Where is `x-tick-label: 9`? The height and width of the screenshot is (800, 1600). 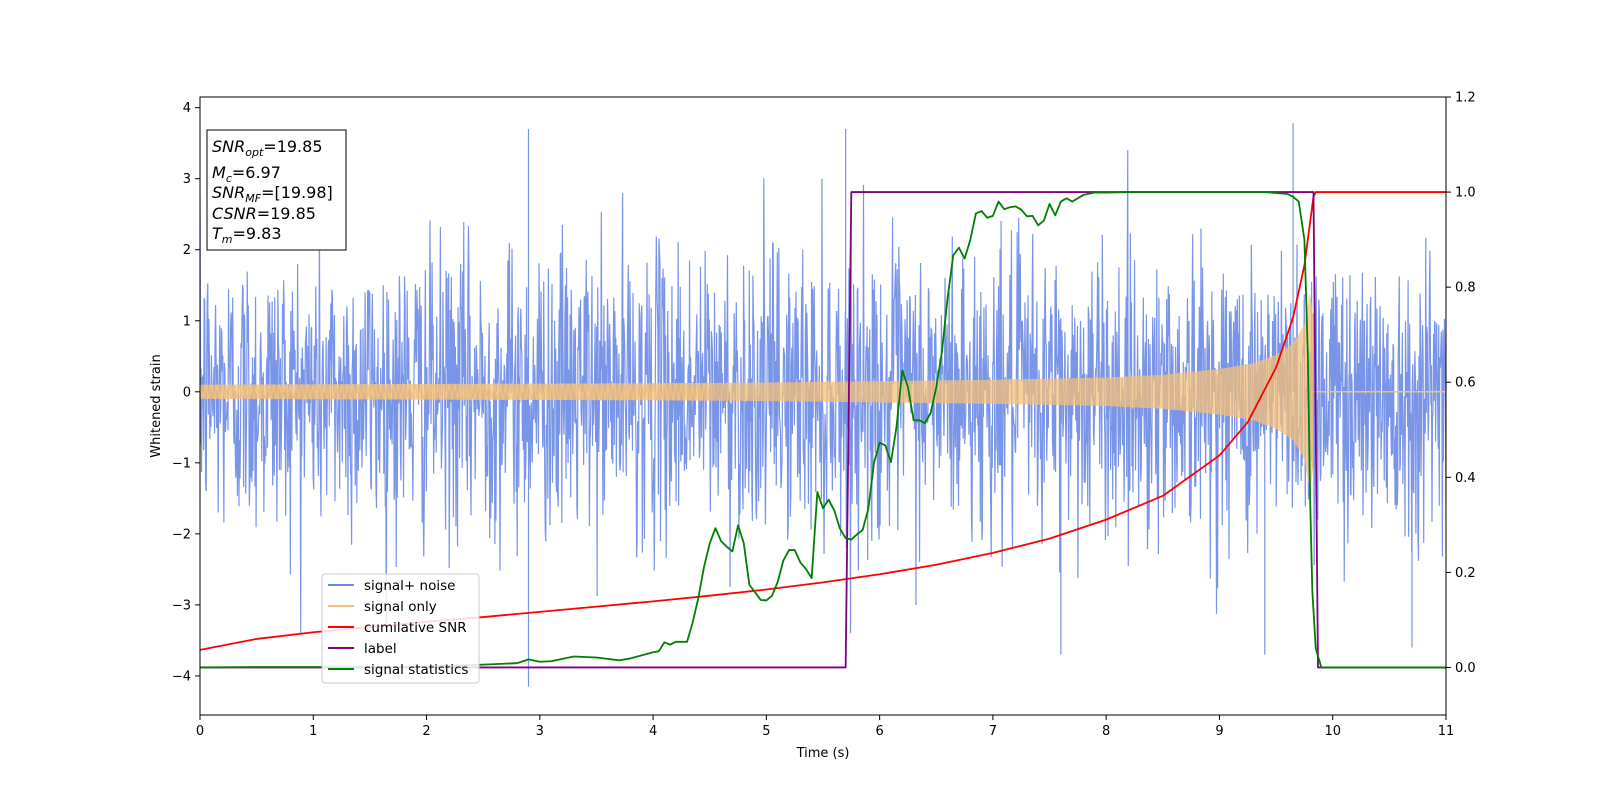
x-tick-label: 9 is located at coordinates (1219, 731).